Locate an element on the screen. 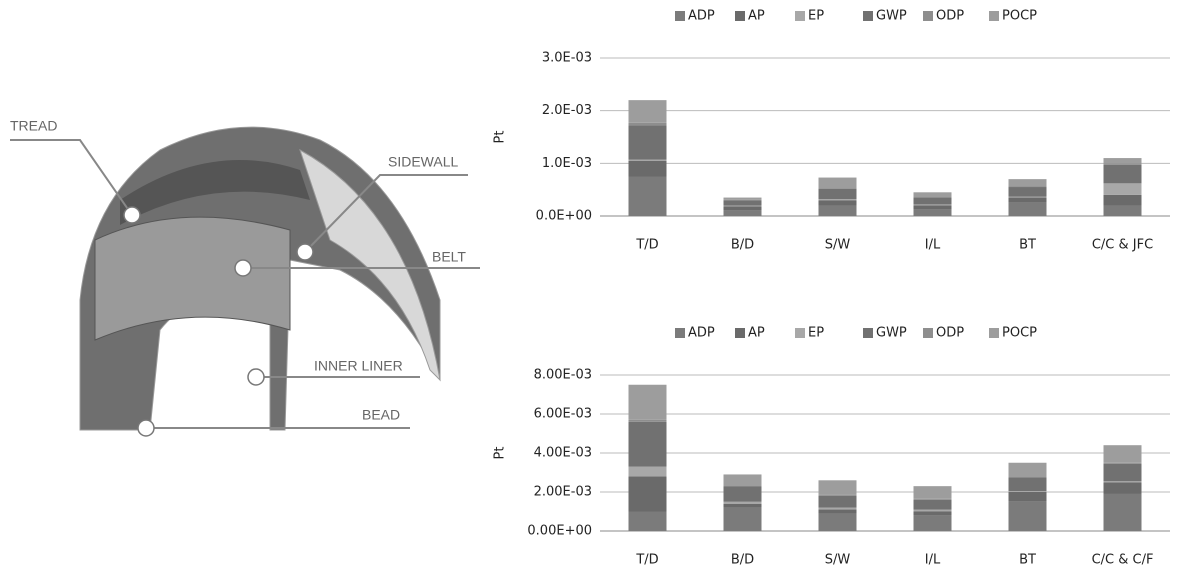  legend-label: ODP is located at coordinates (950, 333).